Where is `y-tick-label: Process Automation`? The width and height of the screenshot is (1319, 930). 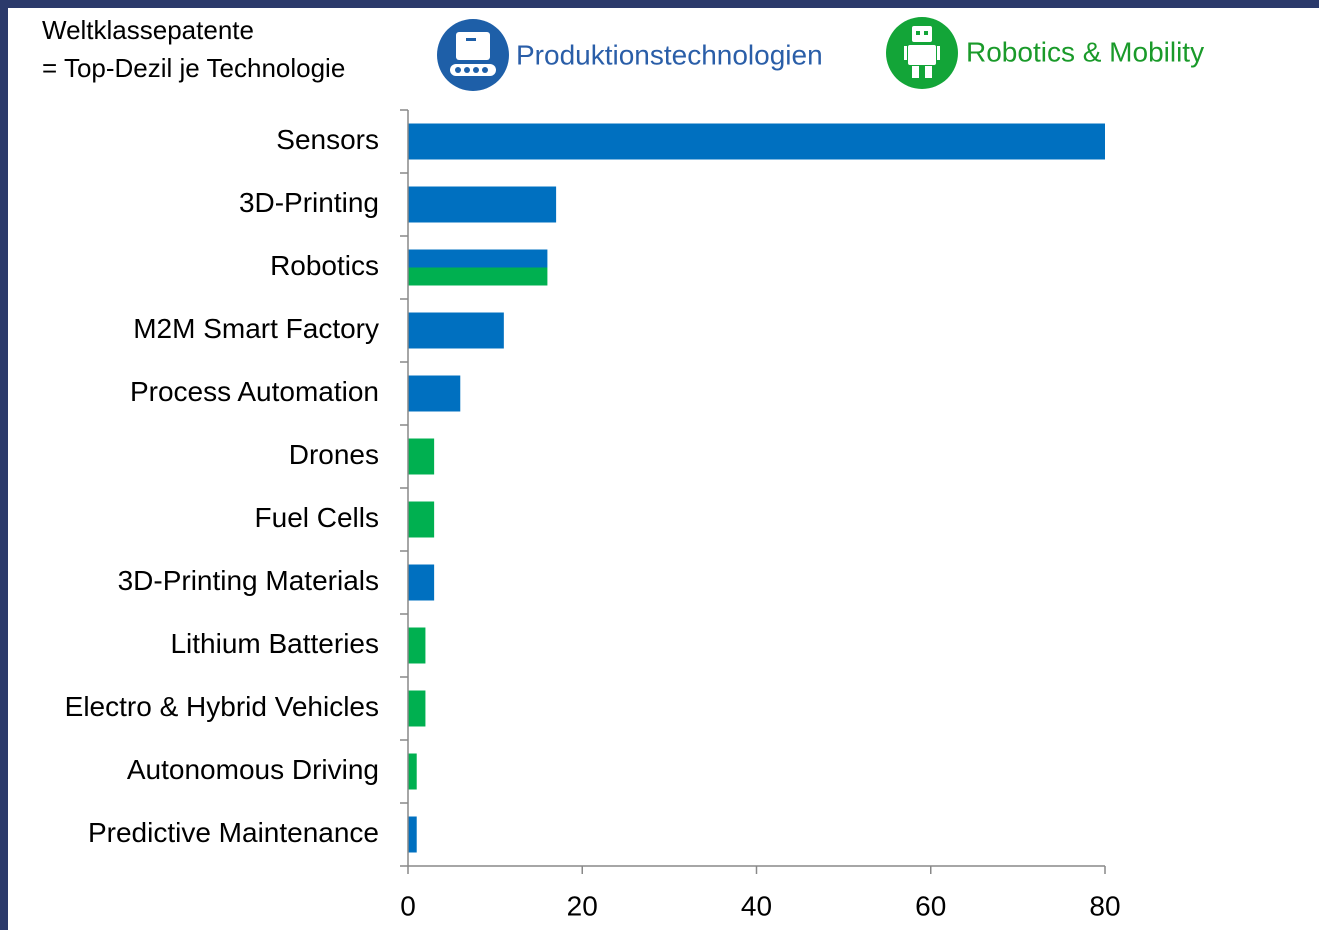
y-tick-label: Process Automation is located at coordinates (254, 391).